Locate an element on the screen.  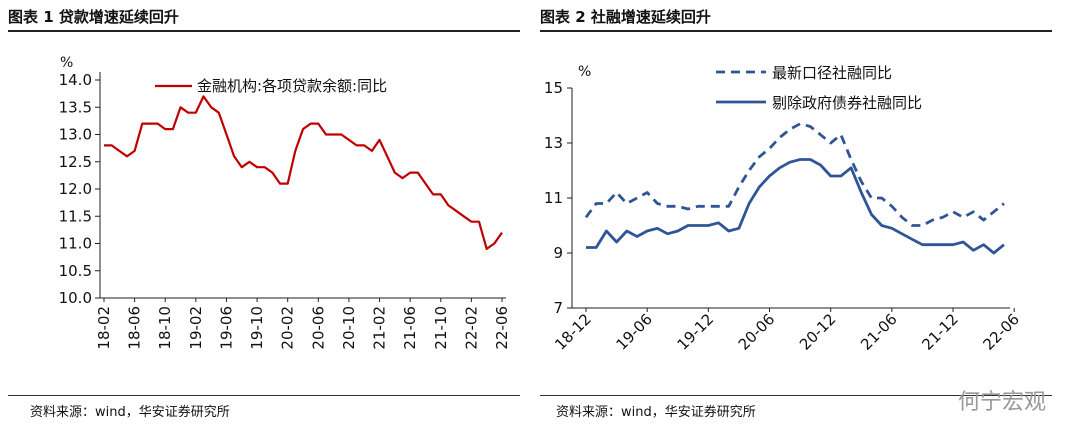
left-x-tick-label: 22-02 is located at coordinates (471, 328).